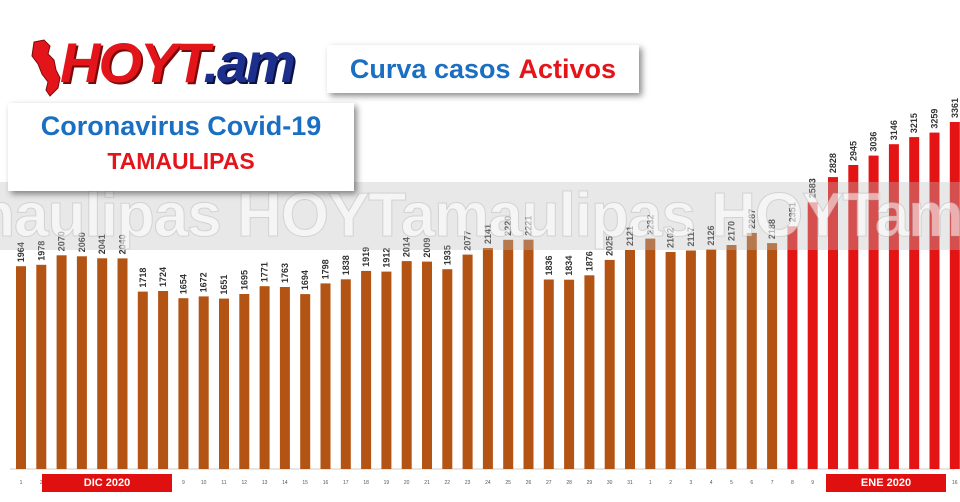  I want to click on month-label-december: DIC 2020, so click(107, 483).